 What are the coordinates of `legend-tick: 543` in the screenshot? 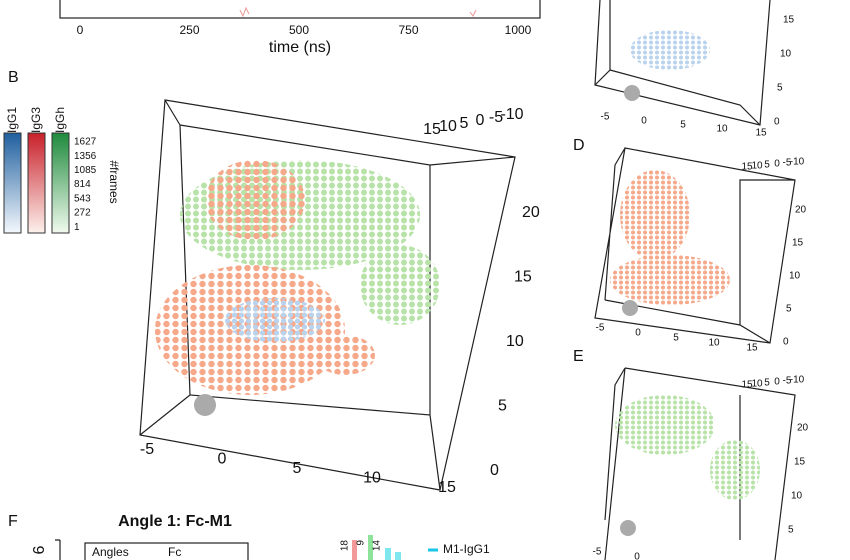 It's located at (82, 198).